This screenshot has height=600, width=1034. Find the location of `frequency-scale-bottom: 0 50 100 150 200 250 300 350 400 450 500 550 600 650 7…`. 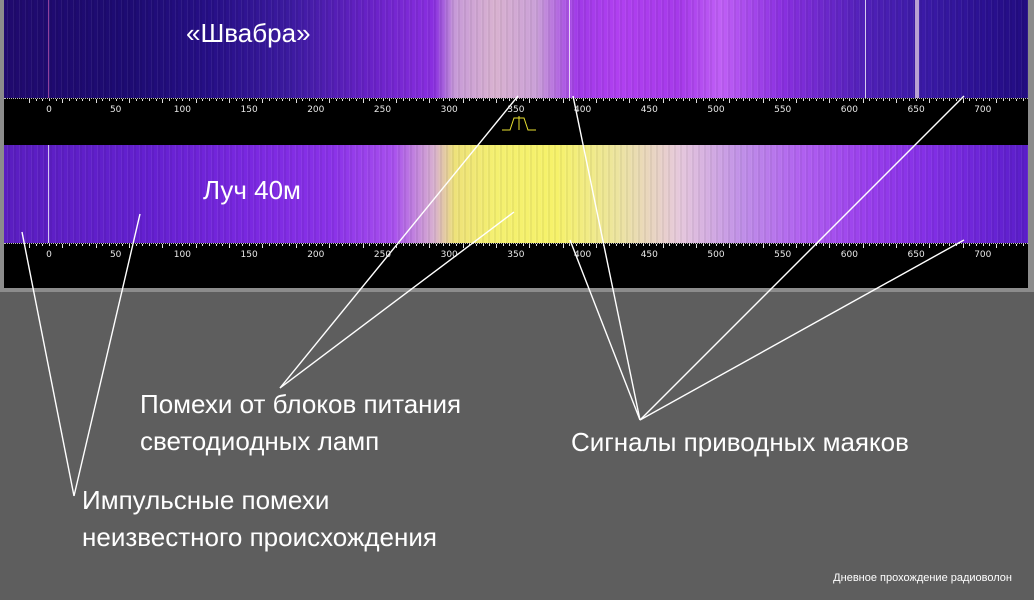

frequency-scale-bottom: 0 50 100 150 200 250 300 350 400 450 500 550 600 650 7… is located at coordinates (516, 253).